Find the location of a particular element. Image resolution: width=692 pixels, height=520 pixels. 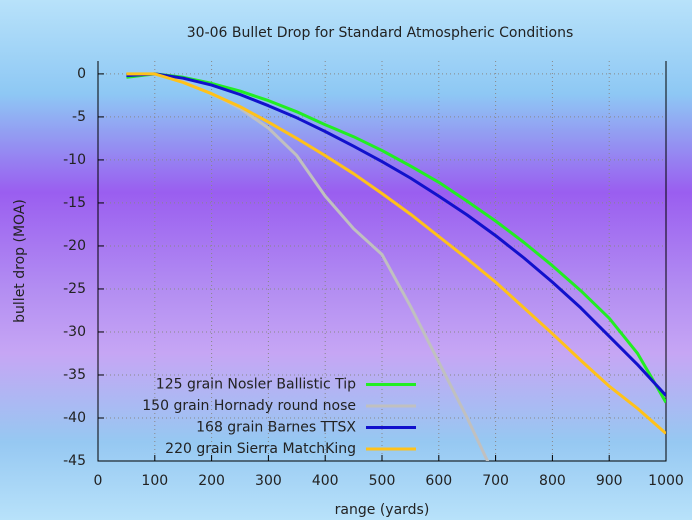

x-tick-label: 600 is located at coordinates (438, 481).